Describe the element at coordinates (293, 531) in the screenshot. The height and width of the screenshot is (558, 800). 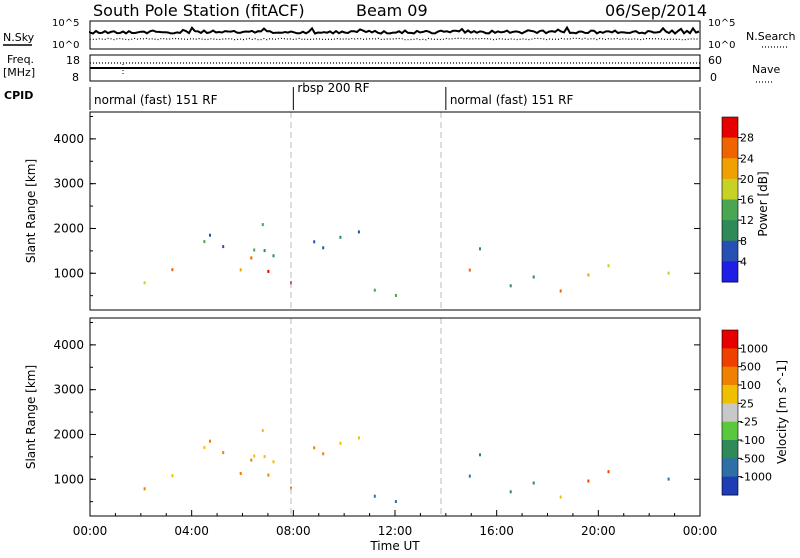
I see `x-tick-label: 08:00` at that location.